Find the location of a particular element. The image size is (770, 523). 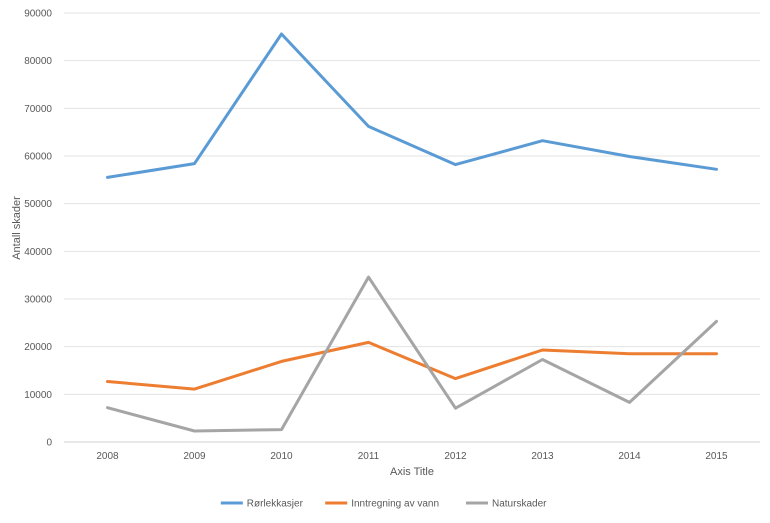

y-tick-label: 70000 is located at coordinates (38, 109).